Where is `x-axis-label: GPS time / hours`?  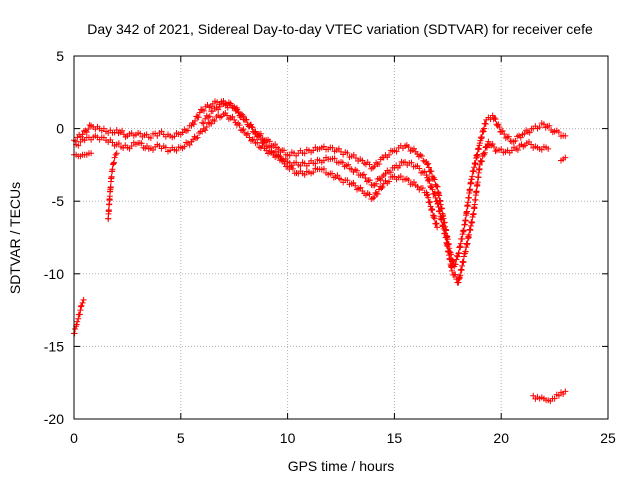
x-axis-label: GPS time / hours is located at coordinates (341, 466).